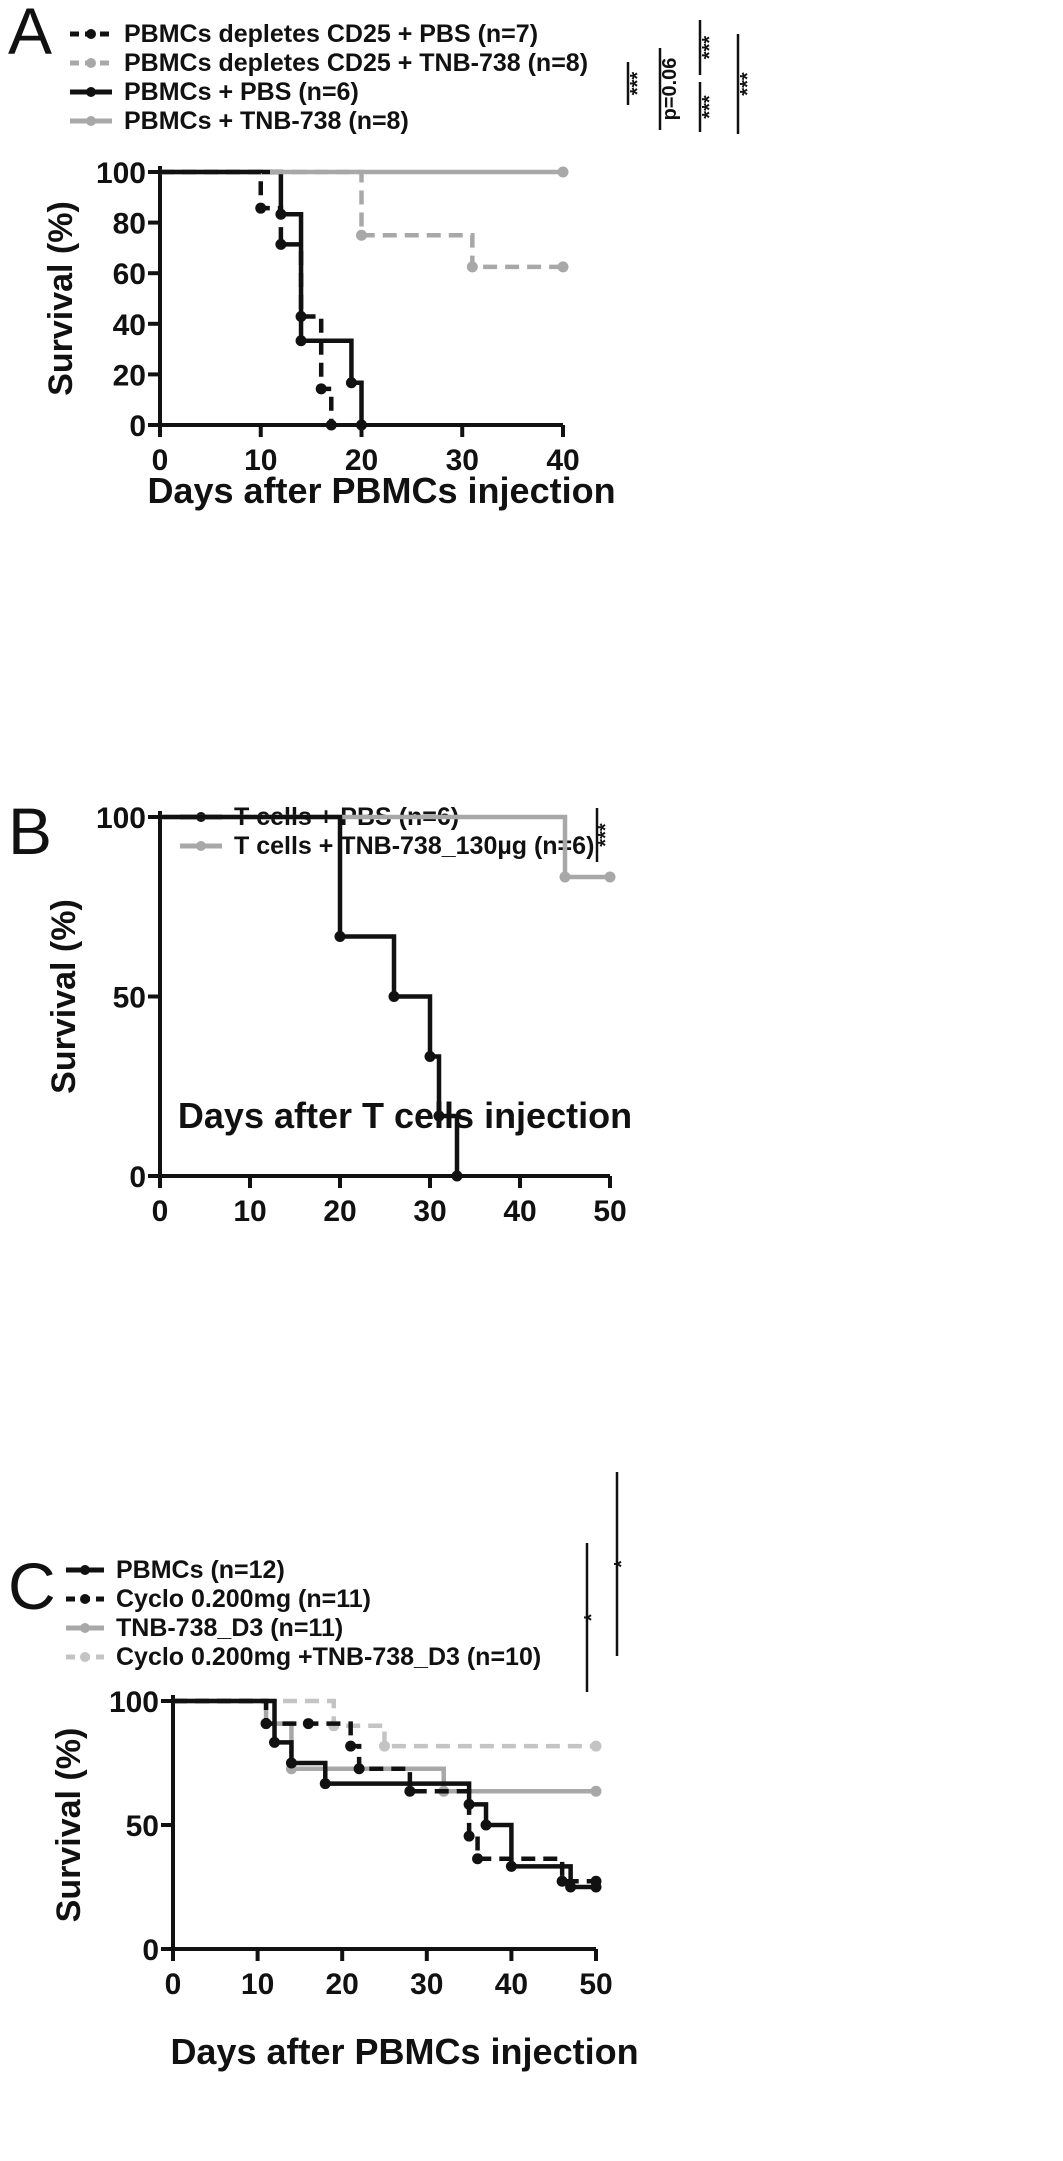 This screenshot has height=2161, width=1063. What do you see at coordinates (229, 1628) in the screenshot?
I see `legend-entry-2: TNB-738_D3 (n=11)` at bounding box center [229, 1628].